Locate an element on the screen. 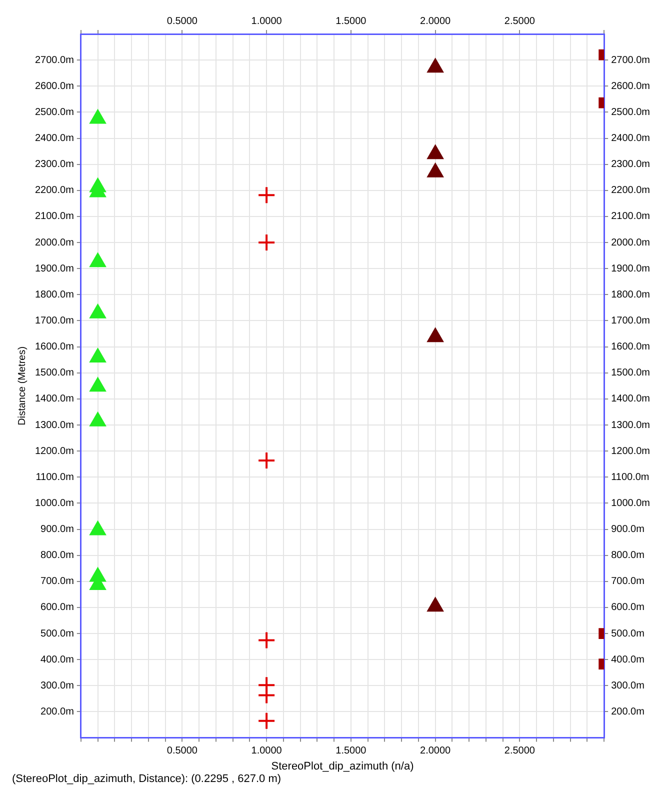 The width and height of the screenshot is (669, 810). y-tick-label: 2200.0m is located at coordinates (54, 190).